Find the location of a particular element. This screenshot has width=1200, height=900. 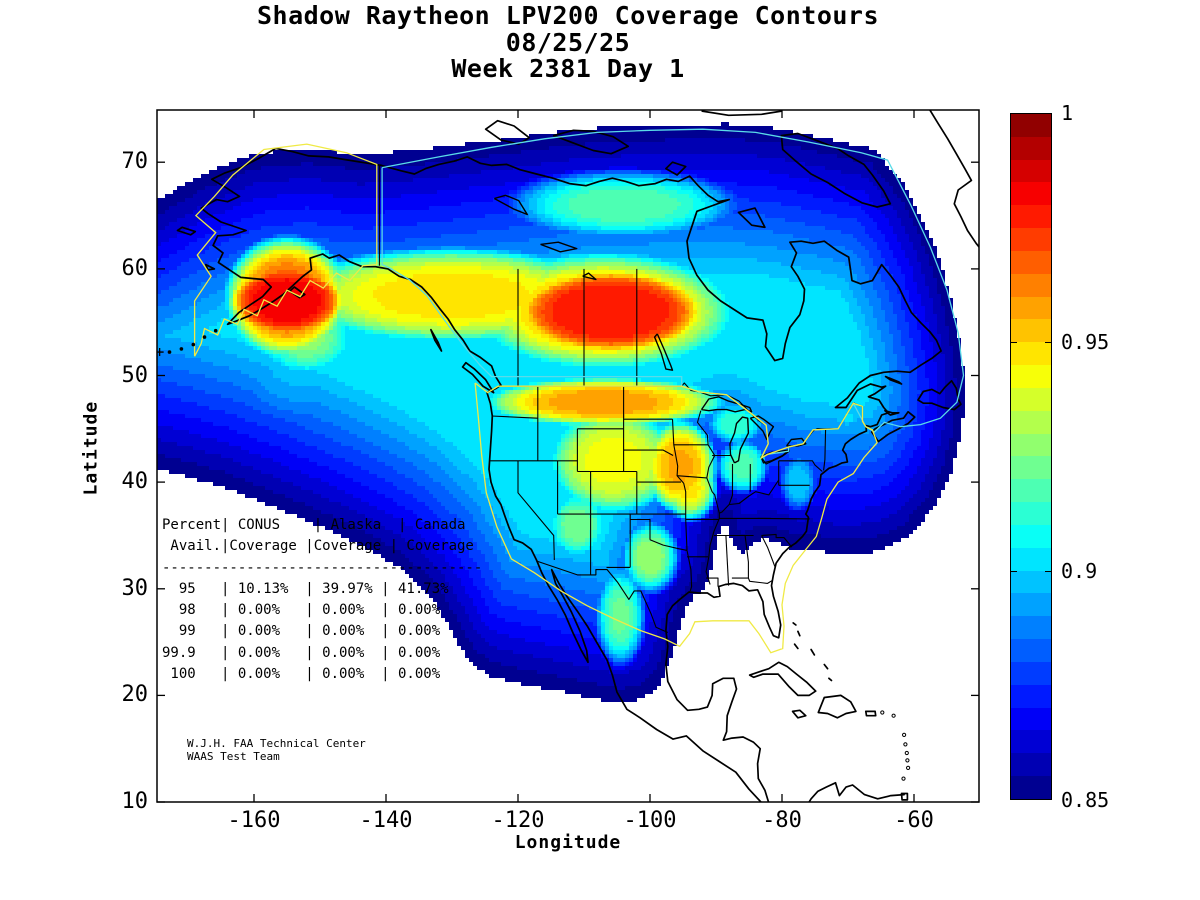

chart-date: 08/25/25 is located at coordinates (568, 42).